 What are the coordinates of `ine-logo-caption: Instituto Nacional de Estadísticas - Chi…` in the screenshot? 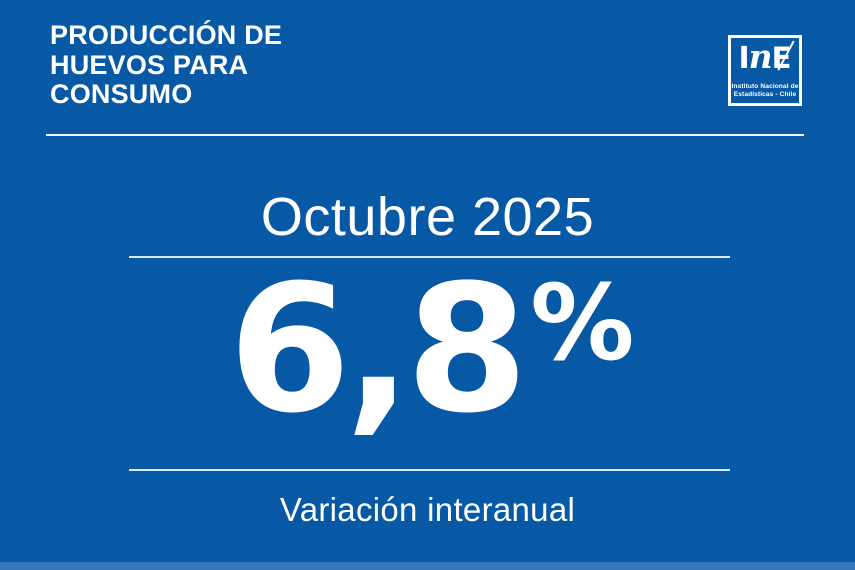 It's located at (765, 91).